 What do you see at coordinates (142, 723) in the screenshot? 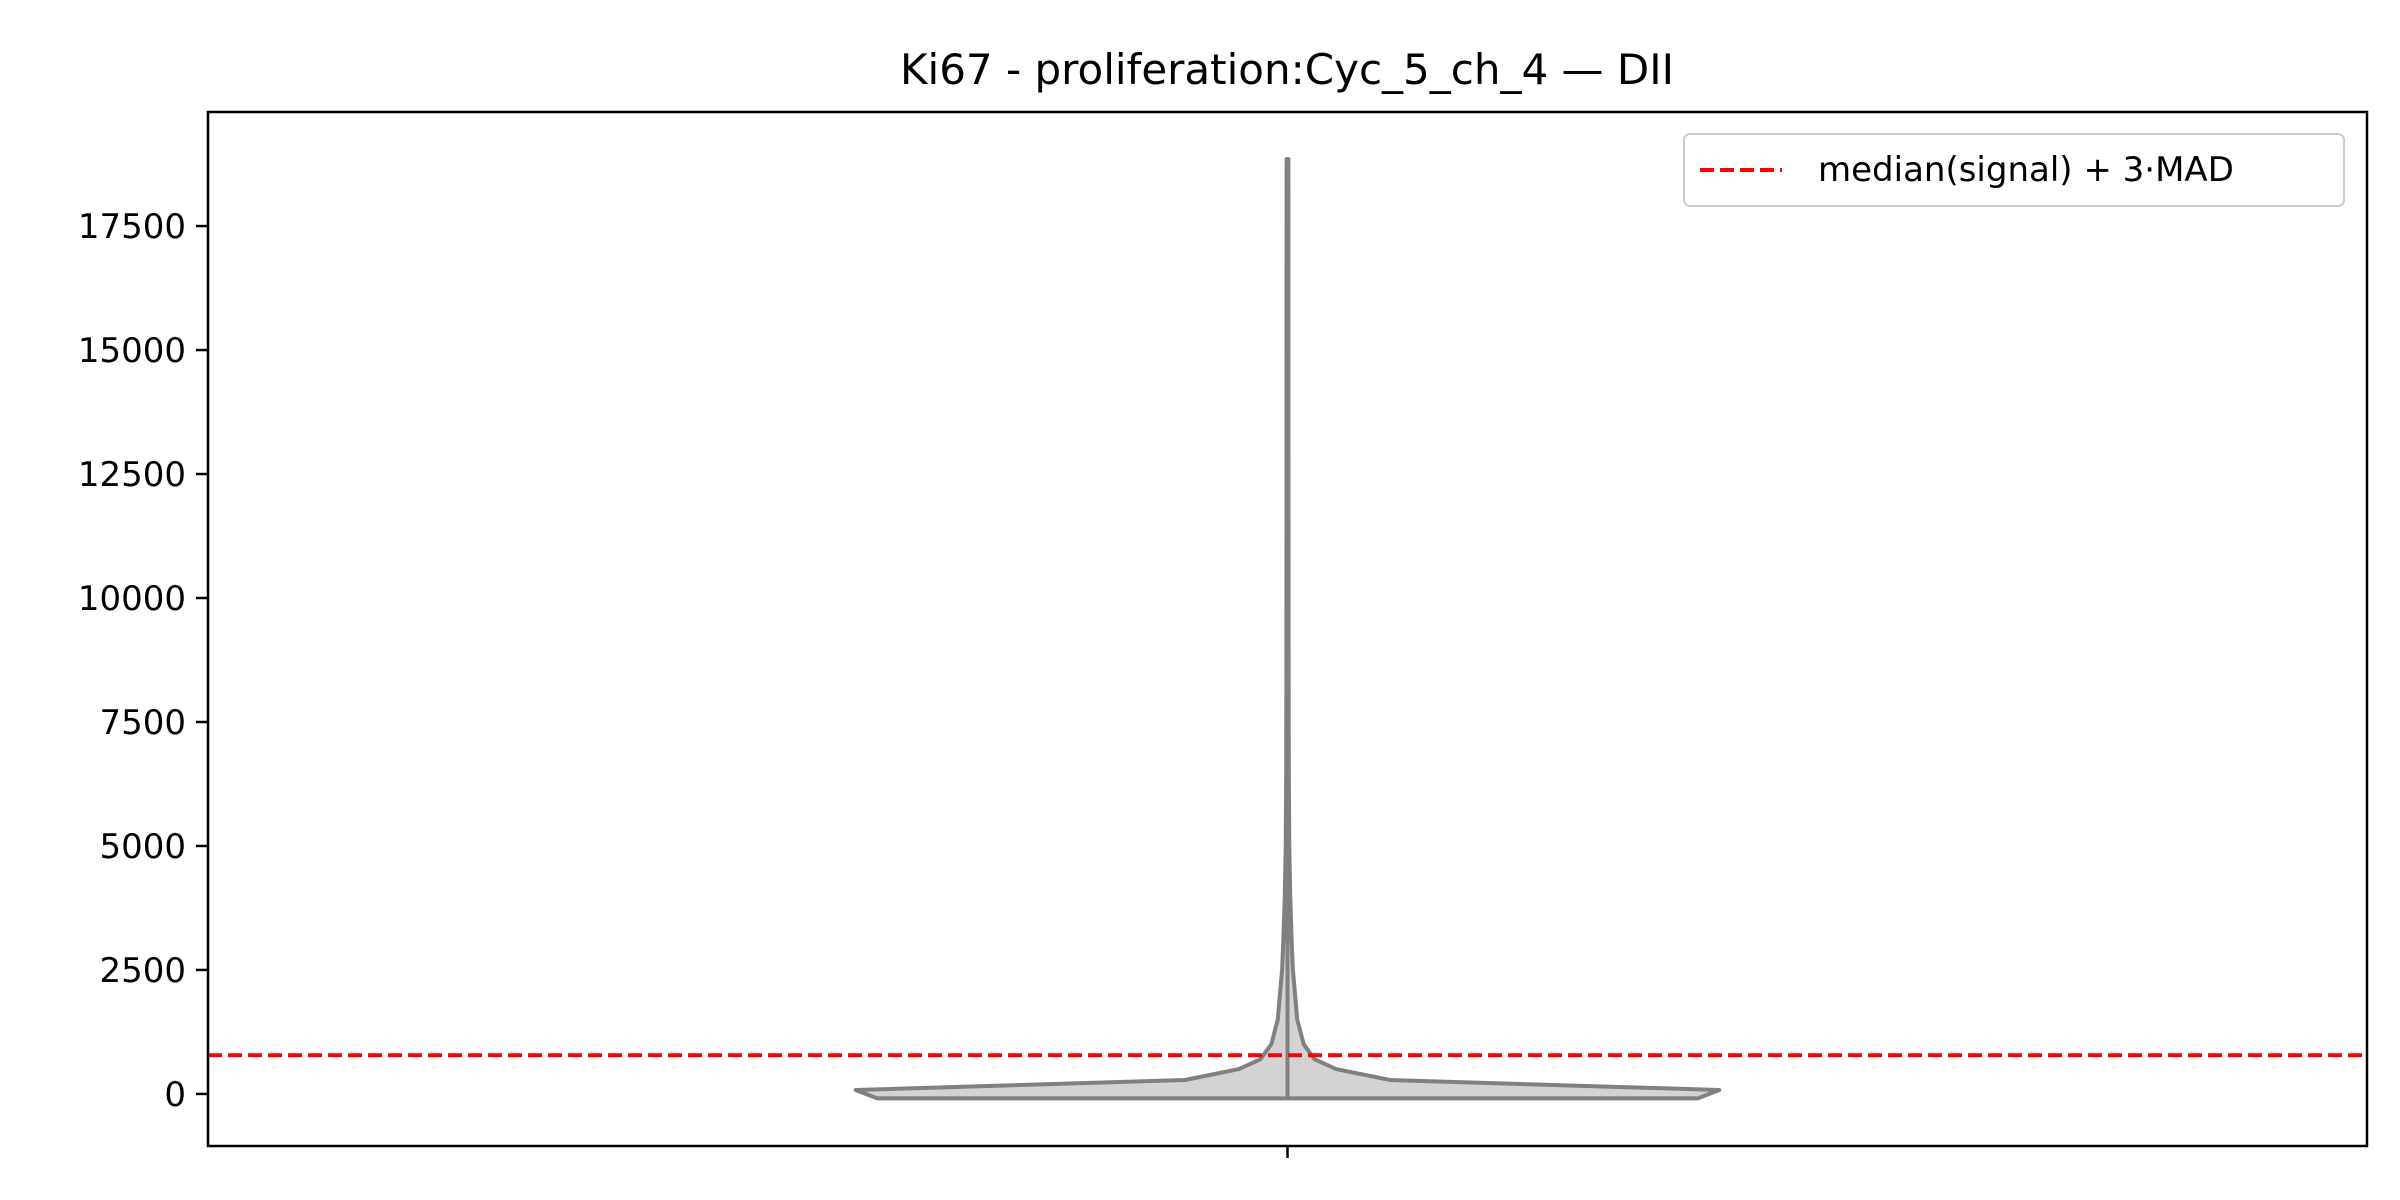
I see `y-tick-label: 7500` at bounding box center [142, 723].